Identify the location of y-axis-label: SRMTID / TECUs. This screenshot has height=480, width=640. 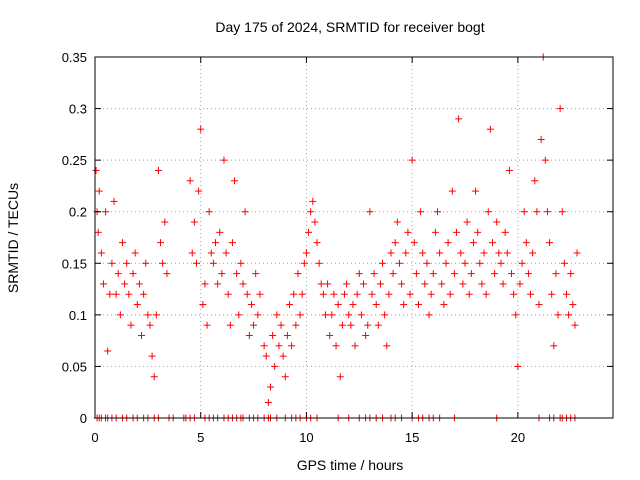
(13, 238).